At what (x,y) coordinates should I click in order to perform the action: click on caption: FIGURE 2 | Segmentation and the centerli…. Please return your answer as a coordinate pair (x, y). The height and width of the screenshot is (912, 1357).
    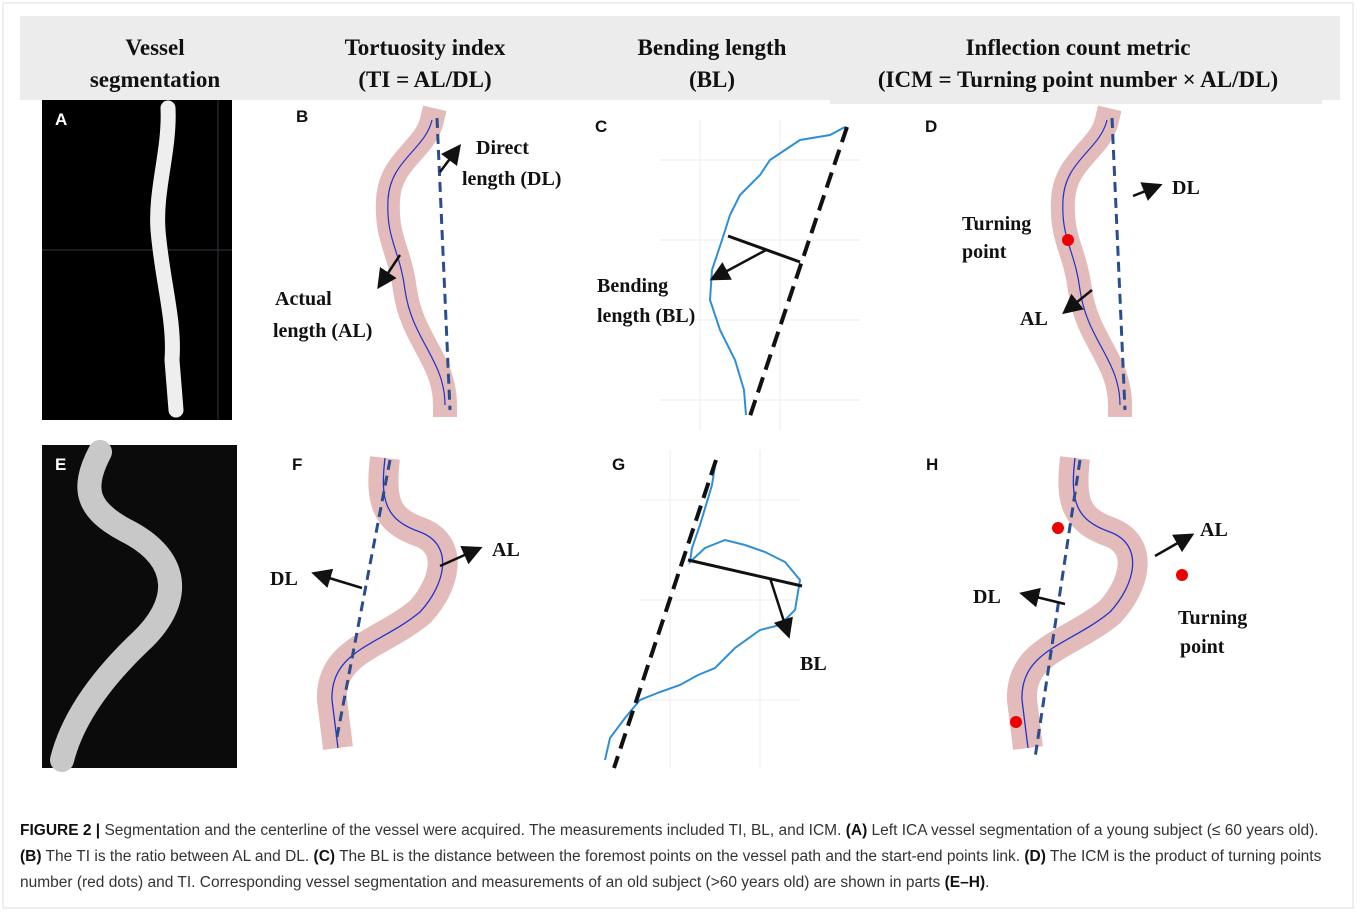
    Looking at the image, I should click on (680, 857).